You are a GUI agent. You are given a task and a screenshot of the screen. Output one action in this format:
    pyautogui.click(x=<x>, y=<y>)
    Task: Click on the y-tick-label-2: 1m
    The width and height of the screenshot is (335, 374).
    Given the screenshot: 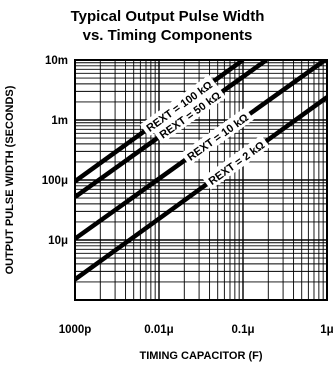 What is the action you would take?
    pyautogui.click(x=59, y=121)
    